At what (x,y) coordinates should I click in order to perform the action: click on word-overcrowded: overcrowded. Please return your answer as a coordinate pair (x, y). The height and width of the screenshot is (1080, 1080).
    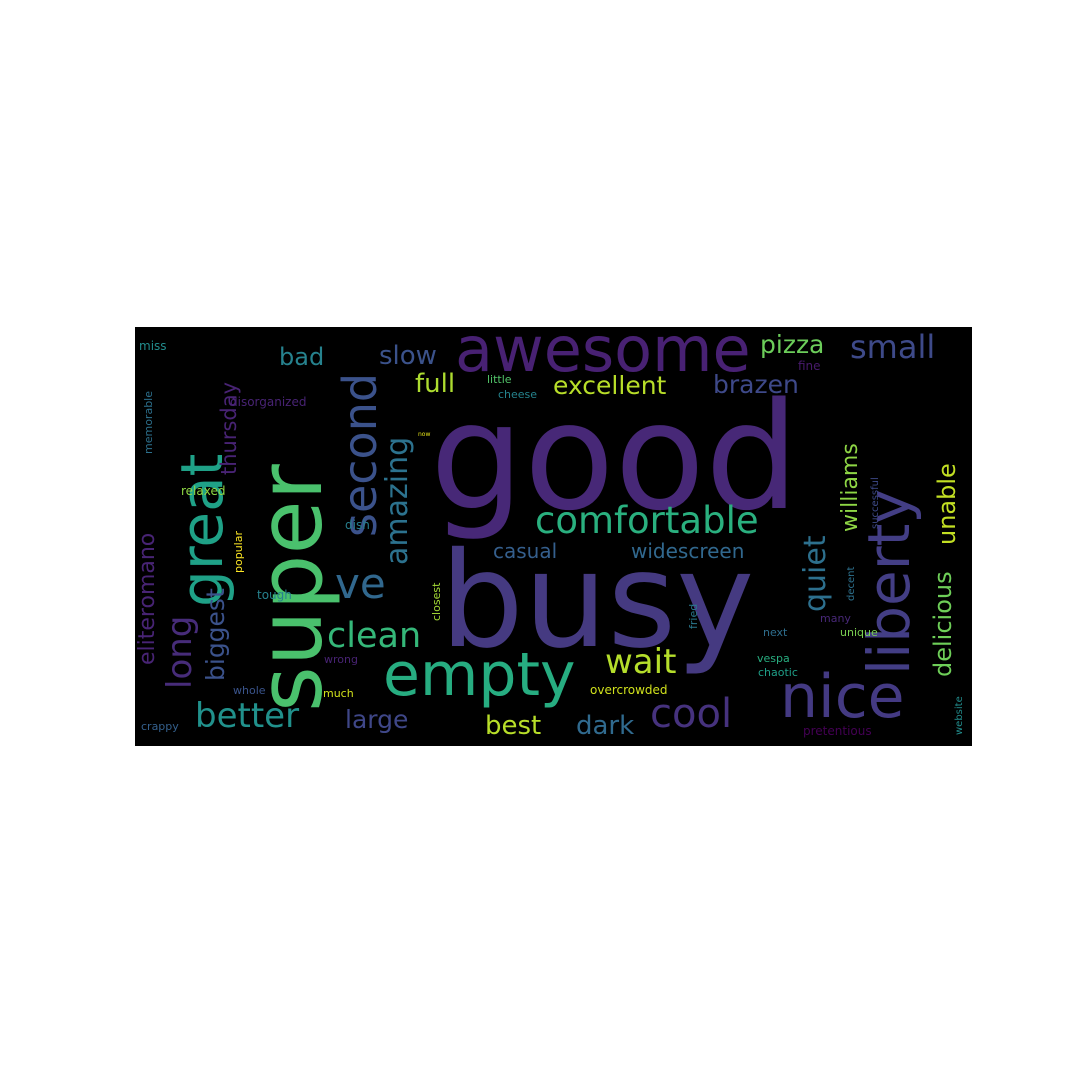
    Looking at the image, I should click on (629, 690).